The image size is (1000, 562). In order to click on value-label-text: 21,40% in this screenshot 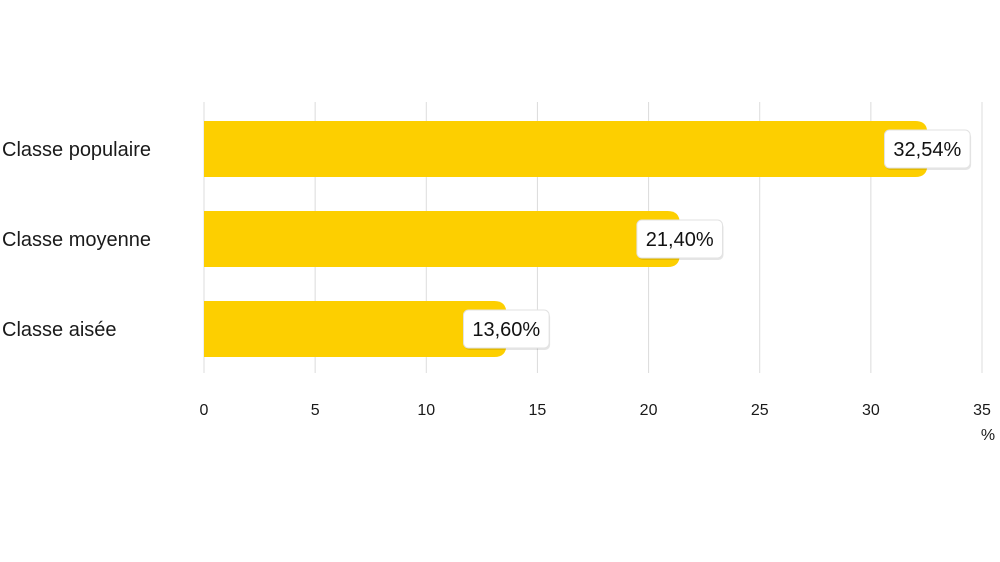, I will do `click(680, 240)`.